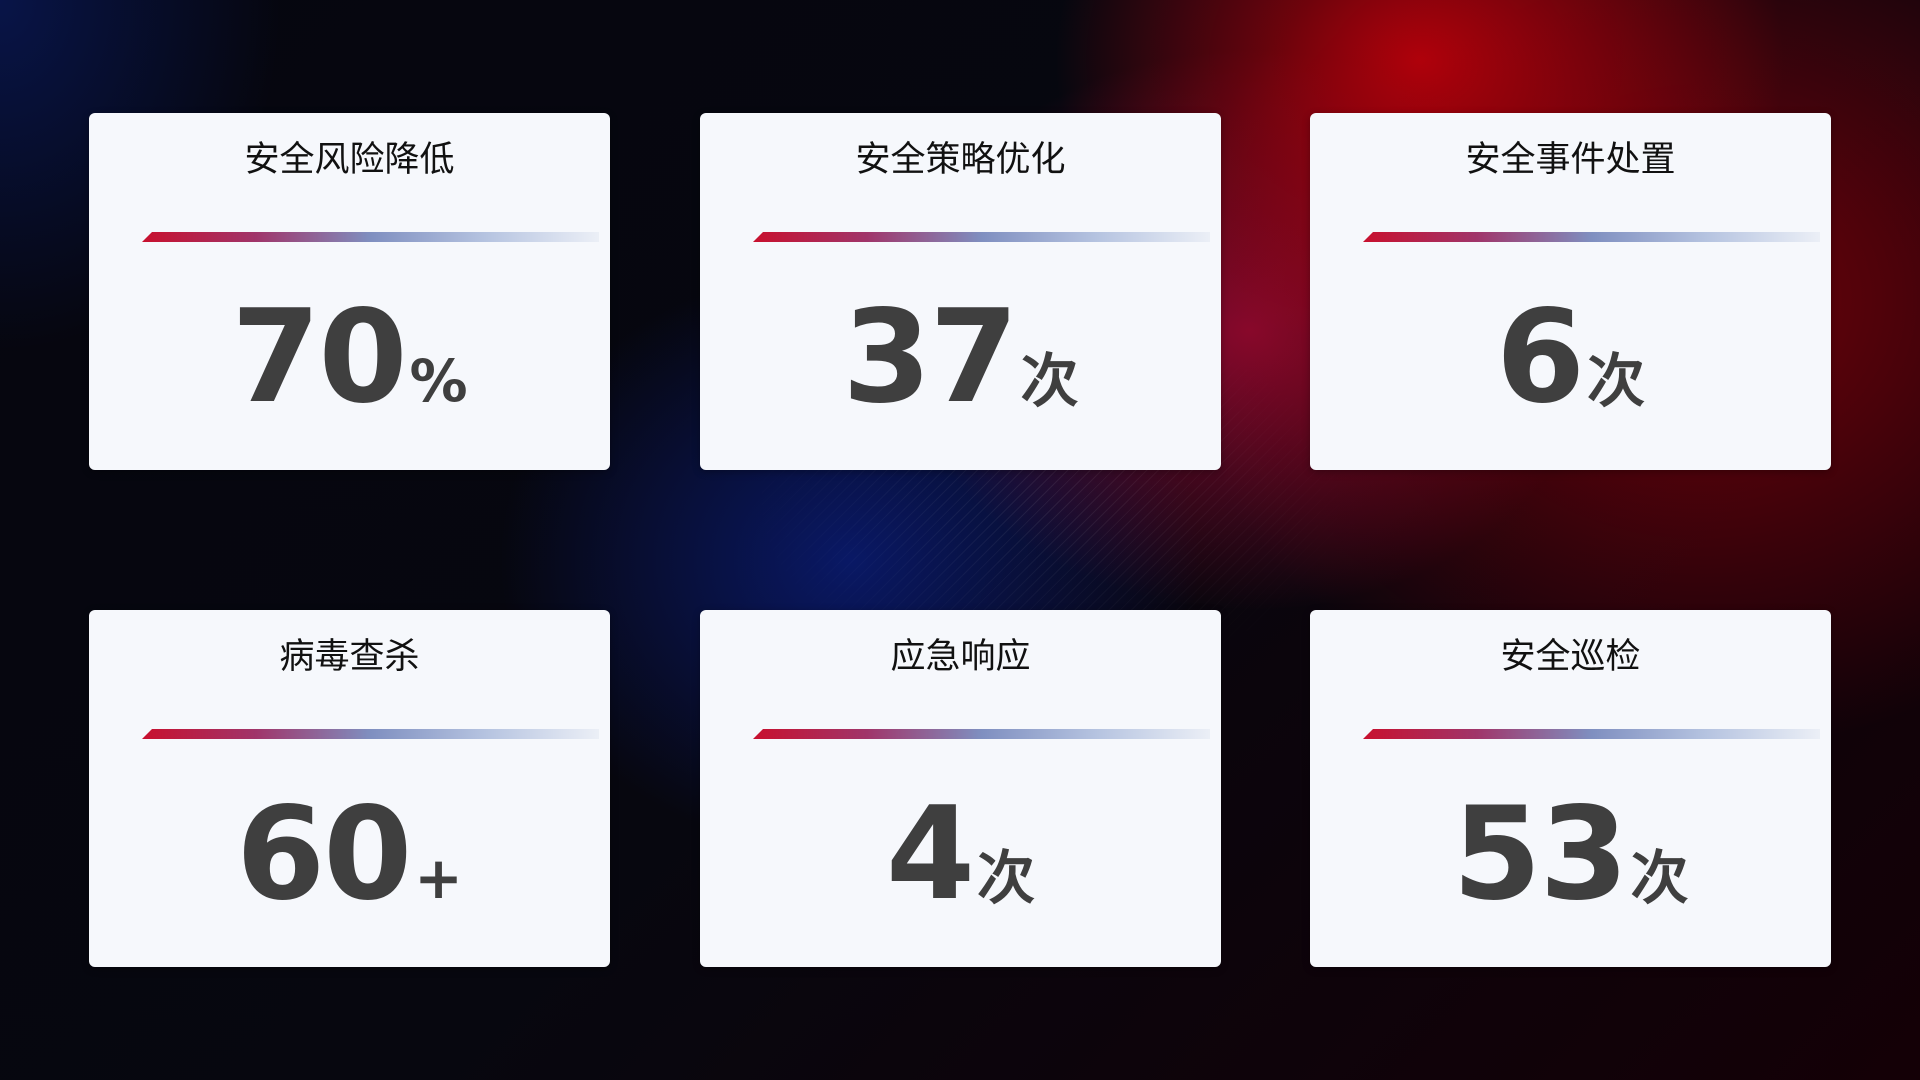 Image resolution: width=1920 pixels, height=1080 pixels. Describe the element at coordinates (324, 854) in the screenshot. I see `value-number: 60` at that location.